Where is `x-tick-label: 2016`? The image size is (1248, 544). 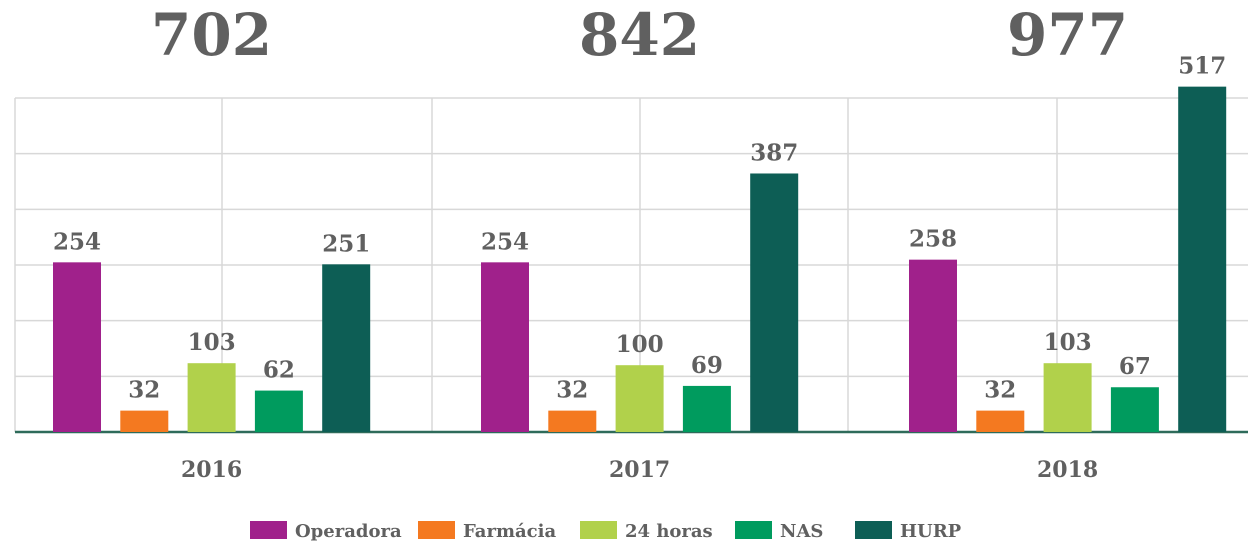
x-tick-label: 2016 is located at coordinates (211, 470).